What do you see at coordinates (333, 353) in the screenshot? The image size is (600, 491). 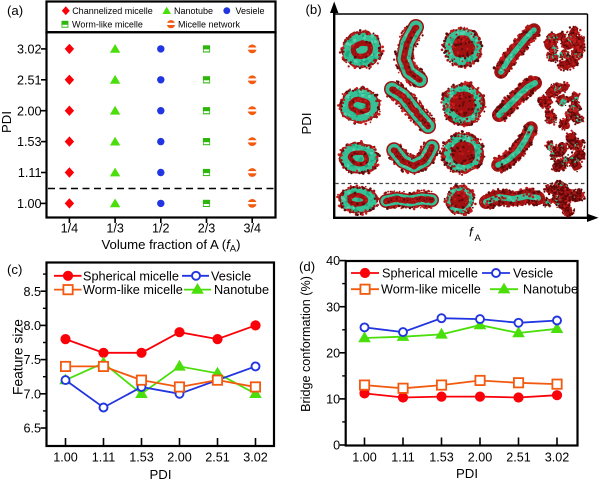 I see `svg-text: 20` at bounding box center [333, 353].